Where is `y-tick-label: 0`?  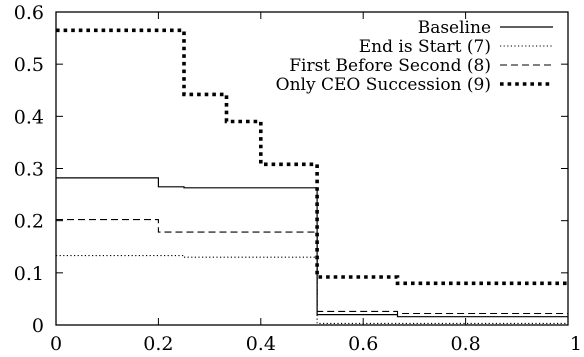
y-tick-label: 0 is located at coordinates (38, 326).